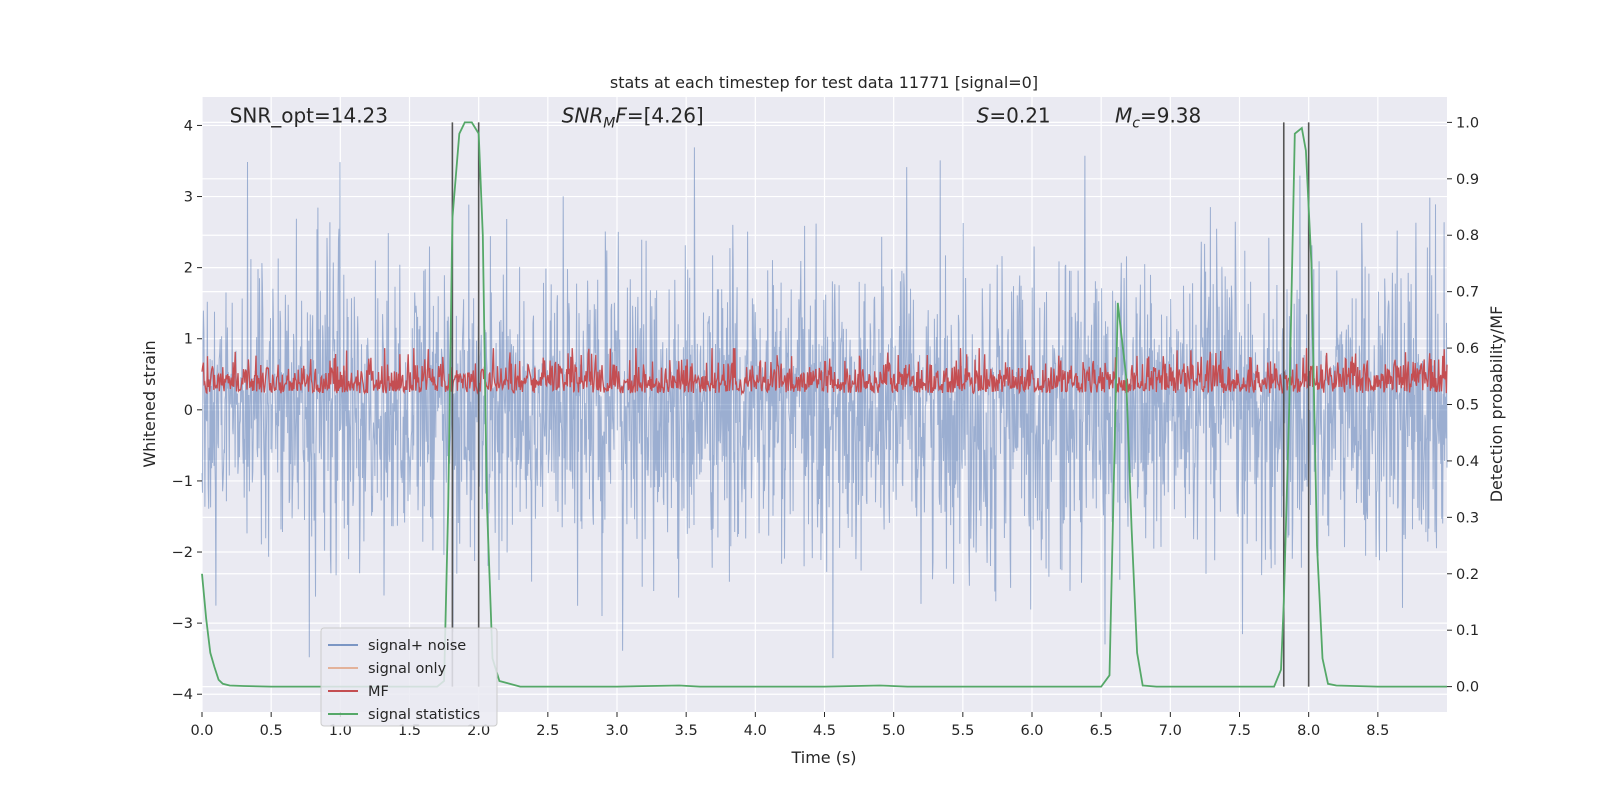  I want to click on x-tick-label: 1.0, so click(340, 731).